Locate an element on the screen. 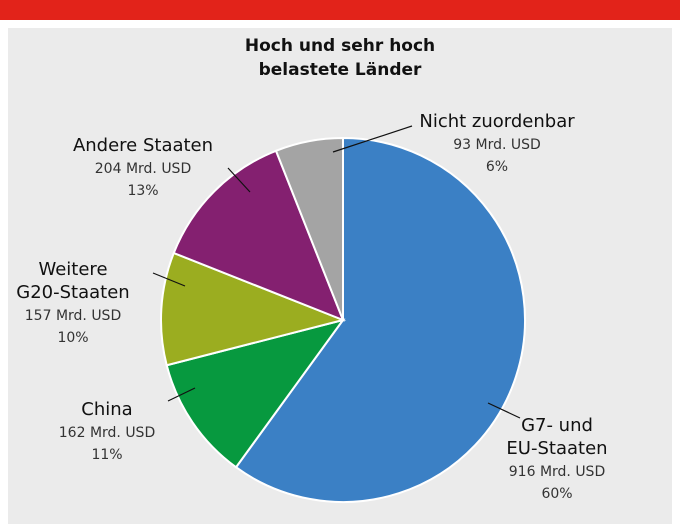 This screenshot has height=532, width=680. category-label: Nicht zuordenbar is located at coordinates (497, 121).